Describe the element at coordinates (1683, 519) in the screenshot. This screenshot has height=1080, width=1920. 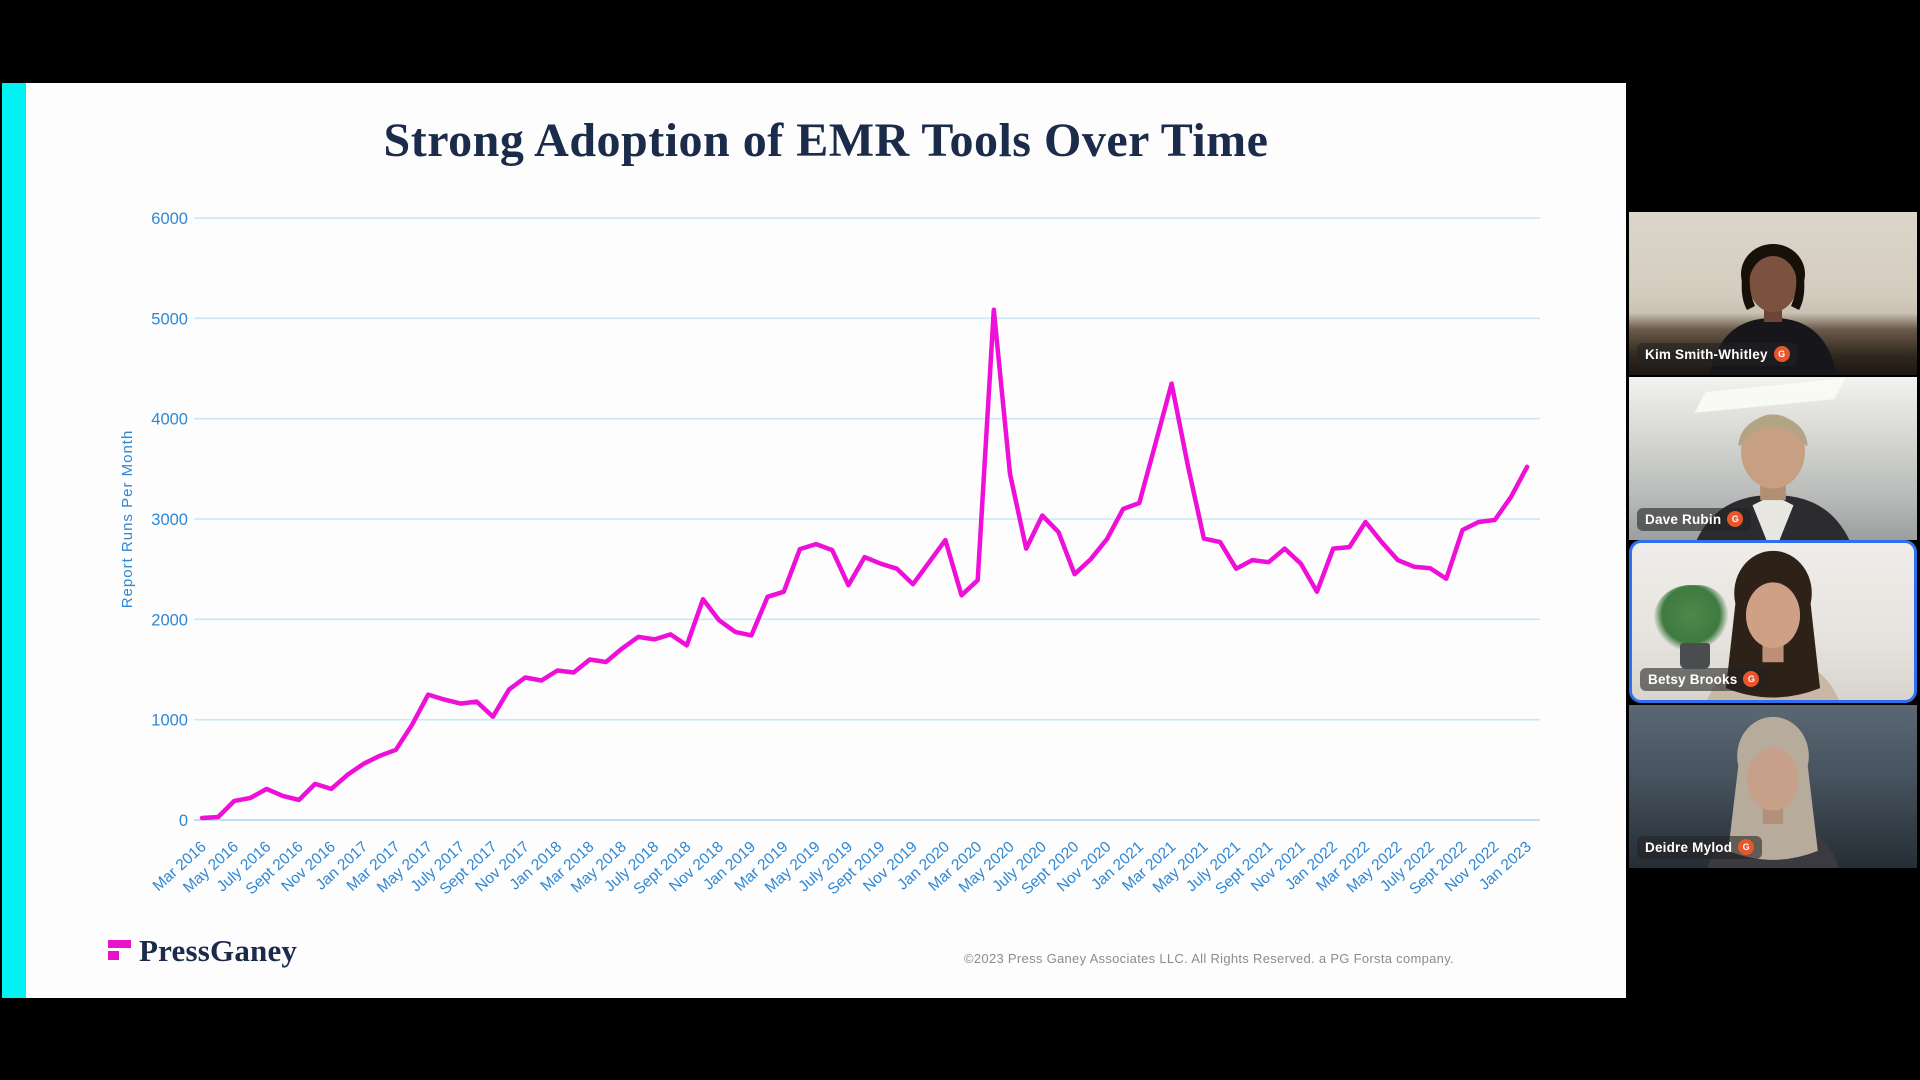
I see `participant-name: Dave Rubin` at that location.